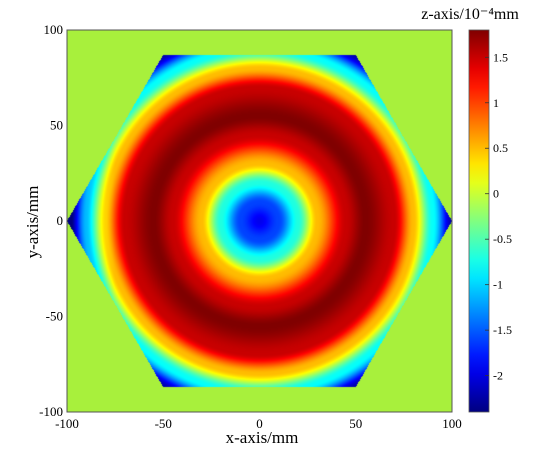 The image size is (550, 454). What do you see at coordinates (496, 194) in the screenshot?
I see `colorbar-tick-label: 0` at bounding box center [496, 194].